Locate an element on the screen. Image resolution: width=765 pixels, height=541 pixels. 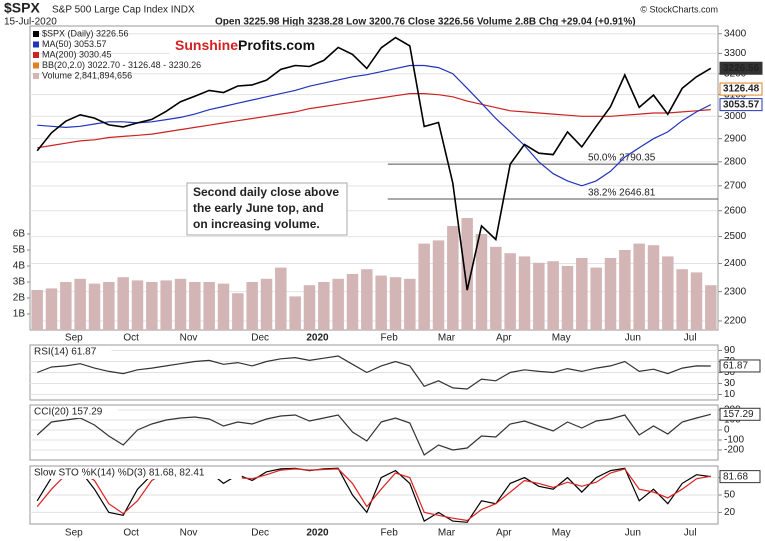
panel-frame is located at coordinates (374, 432).